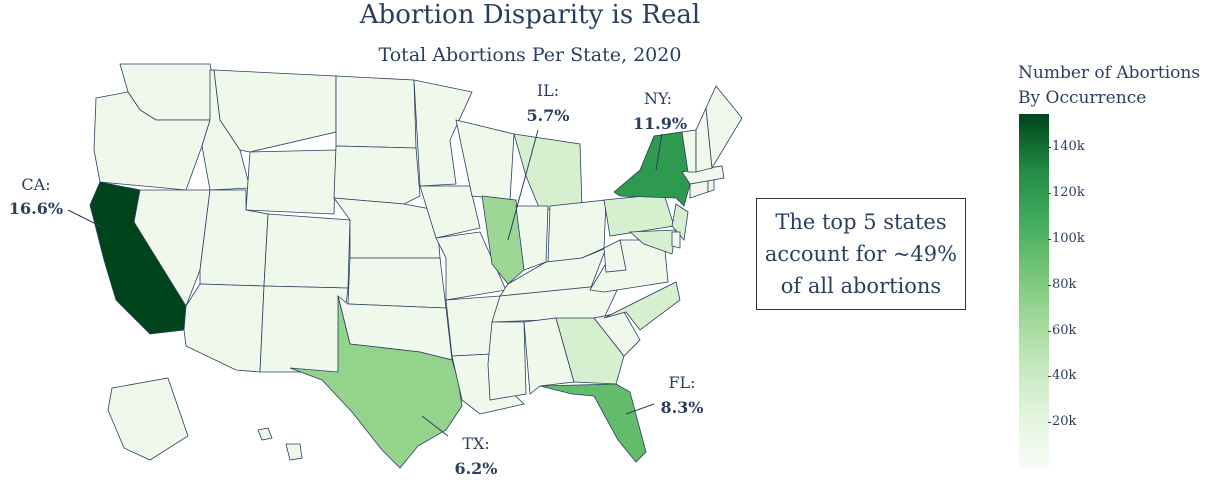  I want to click on leader-line-fl, so click(640, 409).